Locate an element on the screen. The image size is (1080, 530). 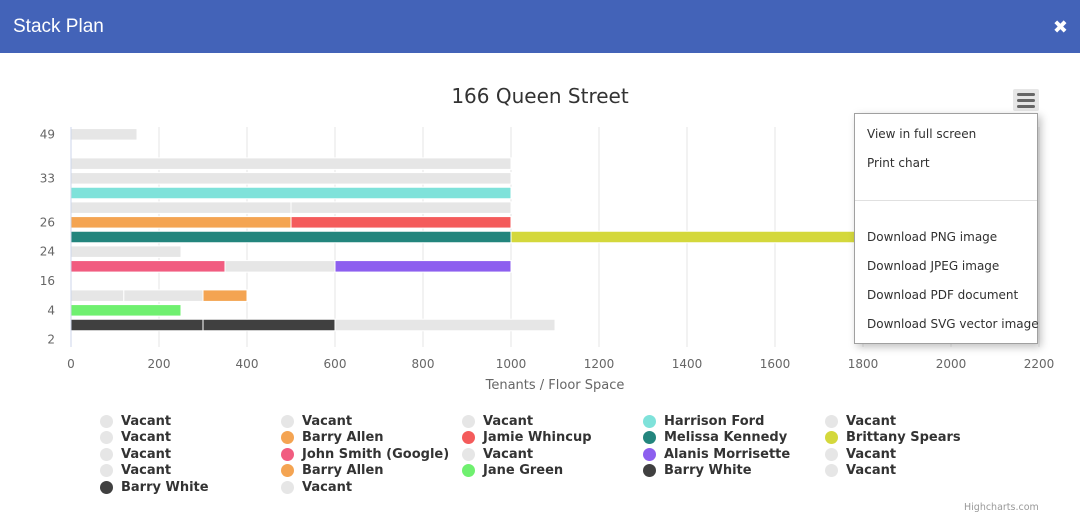
legend-label: Melissa Kennedy is located at coordinates (726, 437).